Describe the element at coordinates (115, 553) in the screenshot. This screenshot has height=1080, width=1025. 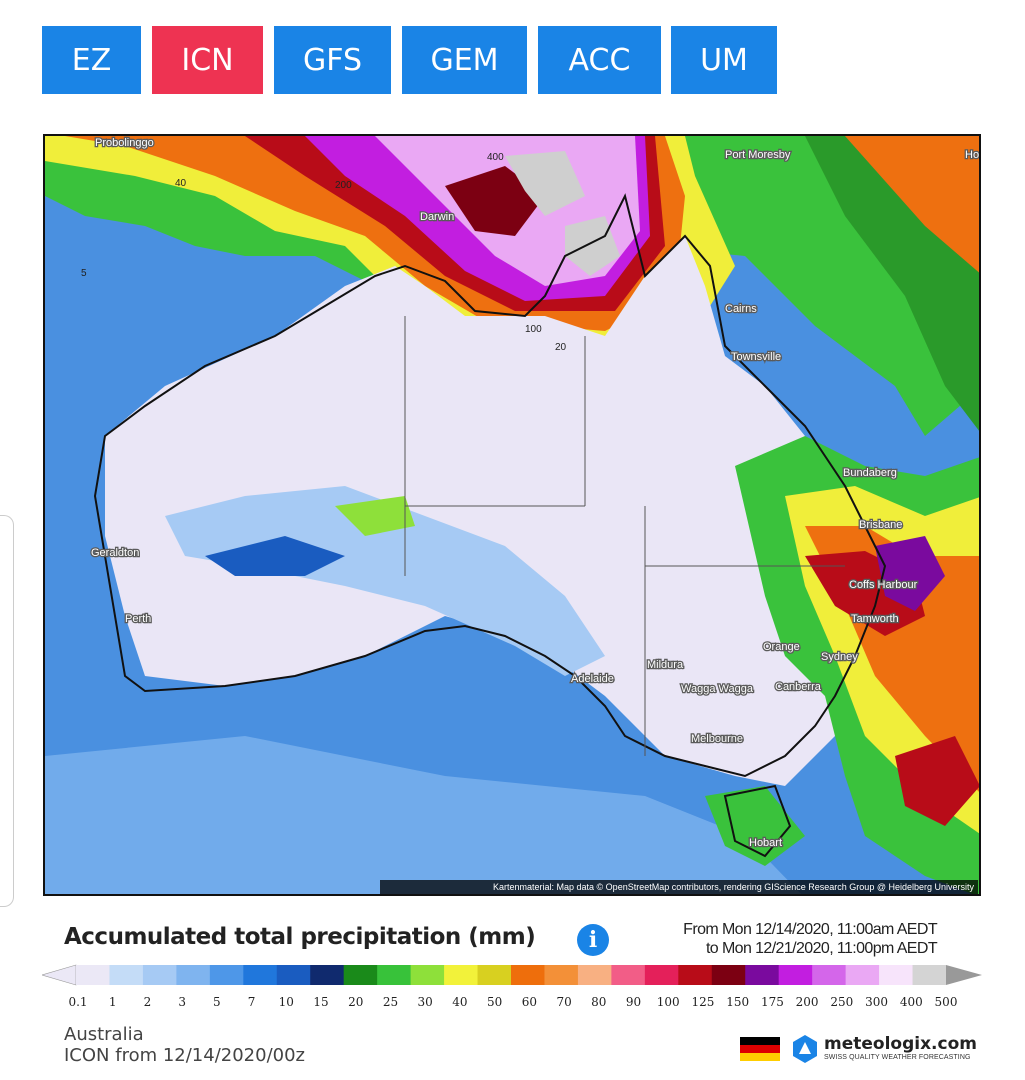
I see `city-label: Geraldton` at that location.